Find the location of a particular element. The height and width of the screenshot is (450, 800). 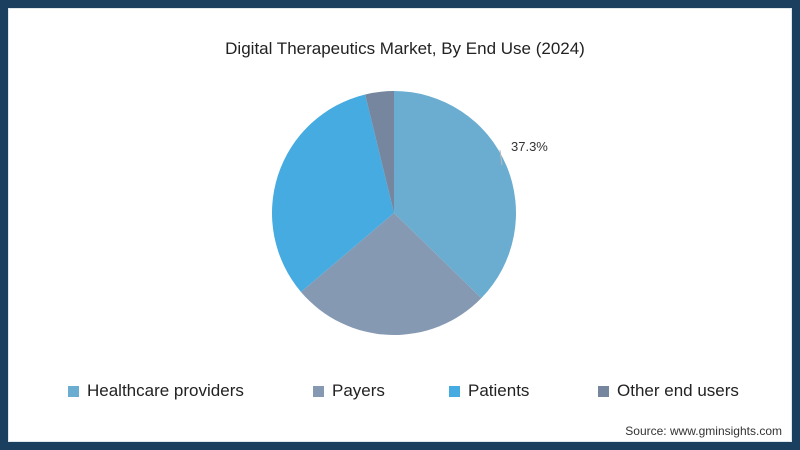

pie-slice-other-end-users is located at coordinates (379, 152).